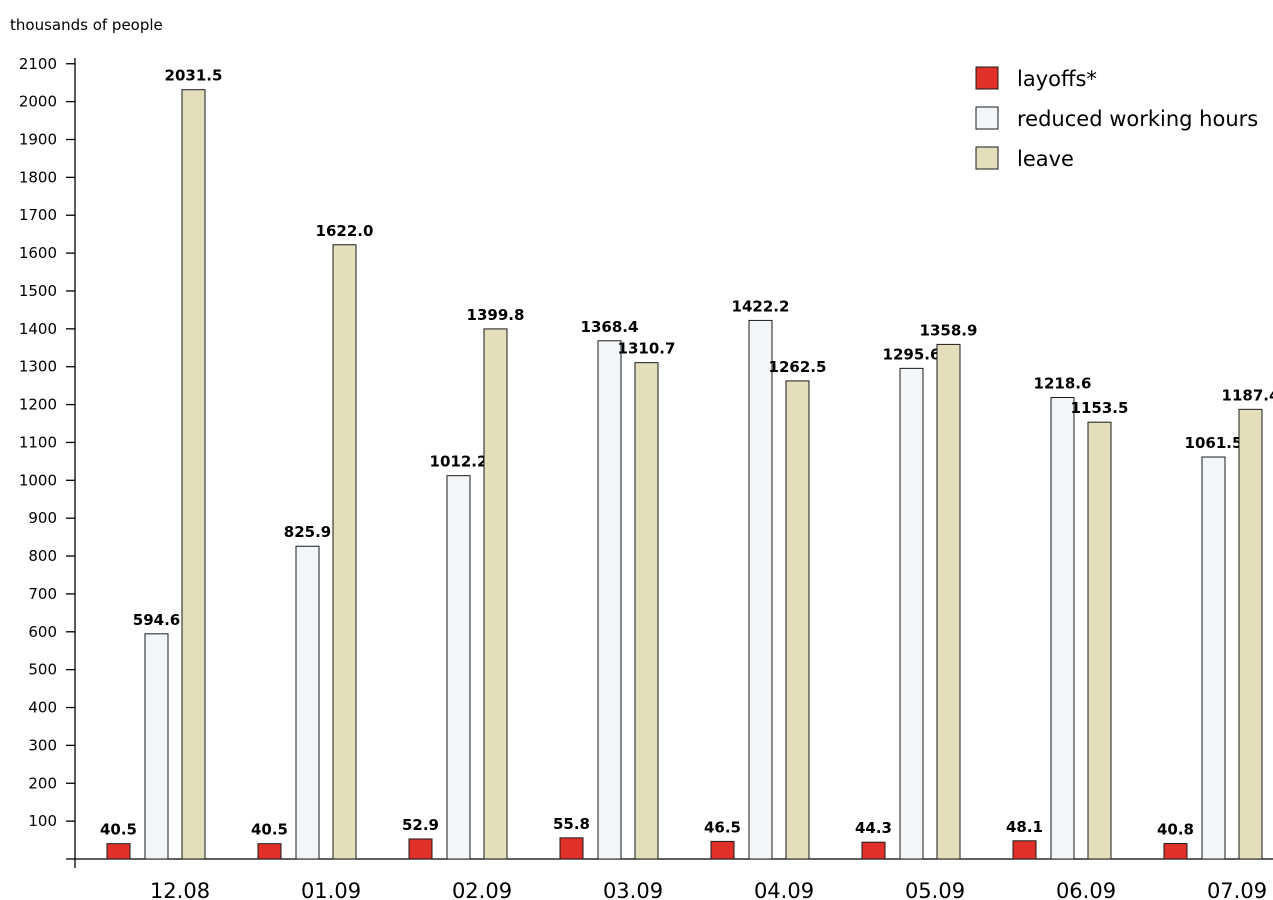 Image resolution: width=1273 pixels, height=900 pixels. What do you see at coordinates (38, 405) in the screenshot?
I see `y-tick-label: 1200` at bounding box center [38, 405].